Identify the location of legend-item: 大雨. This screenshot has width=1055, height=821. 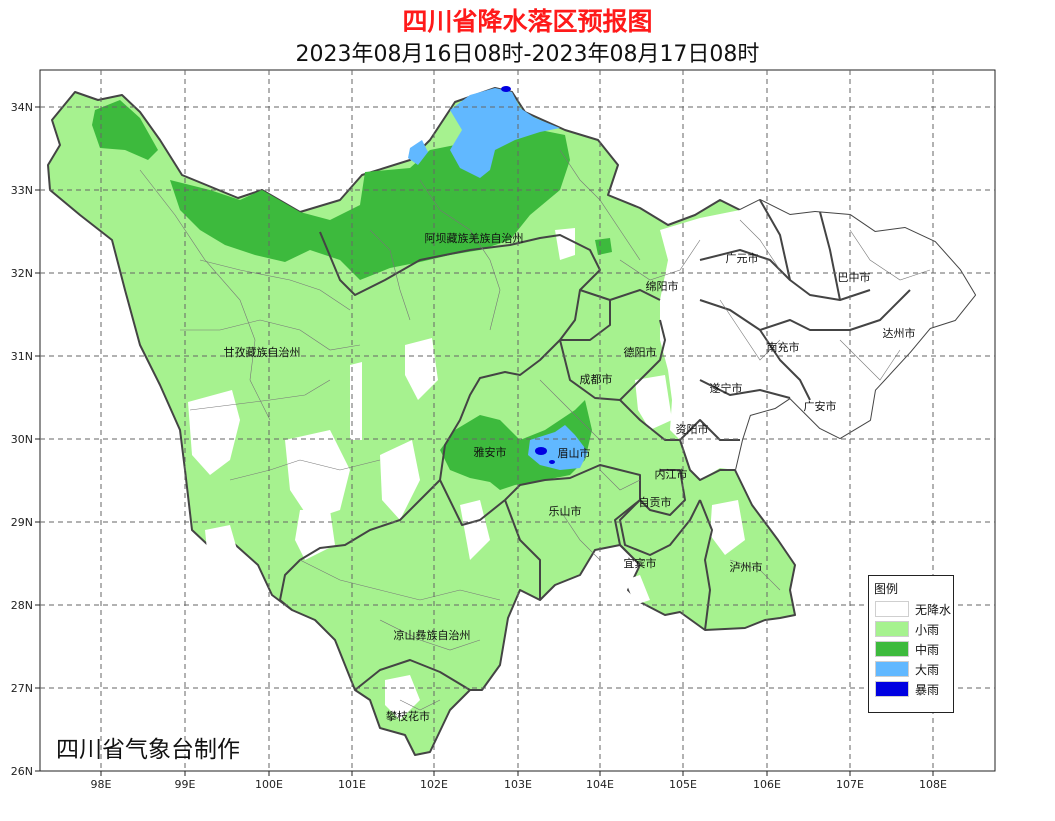
(913, 669).